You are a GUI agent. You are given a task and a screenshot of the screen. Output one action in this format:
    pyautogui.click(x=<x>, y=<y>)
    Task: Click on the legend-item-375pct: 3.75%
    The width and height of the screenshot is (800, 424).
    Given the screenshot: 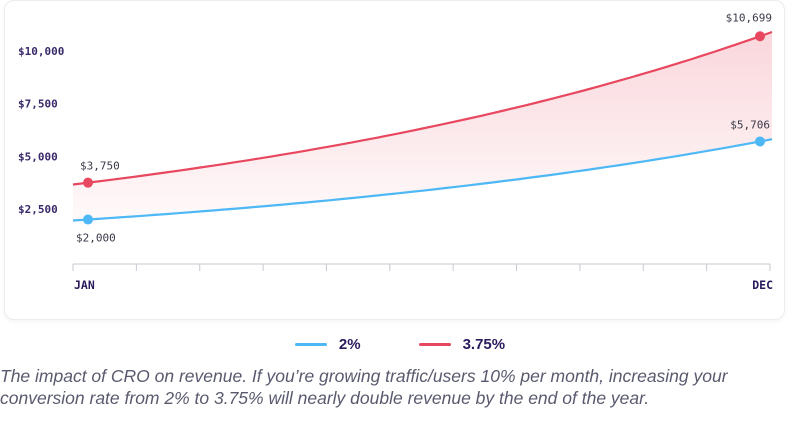 What is the action you would take?
    pyautogui.click(x=462, y=344)
    